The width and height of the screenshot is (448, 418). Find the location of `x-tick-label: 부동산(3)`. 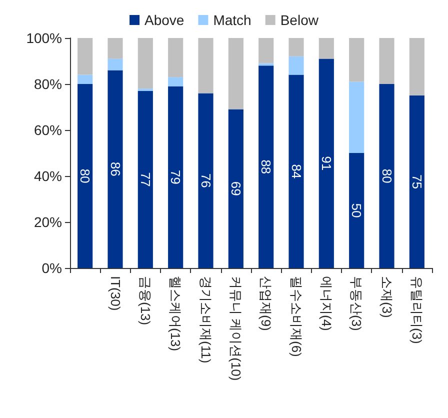

x-tick-label: 부동산(3) is located at coordinates (356, 303).